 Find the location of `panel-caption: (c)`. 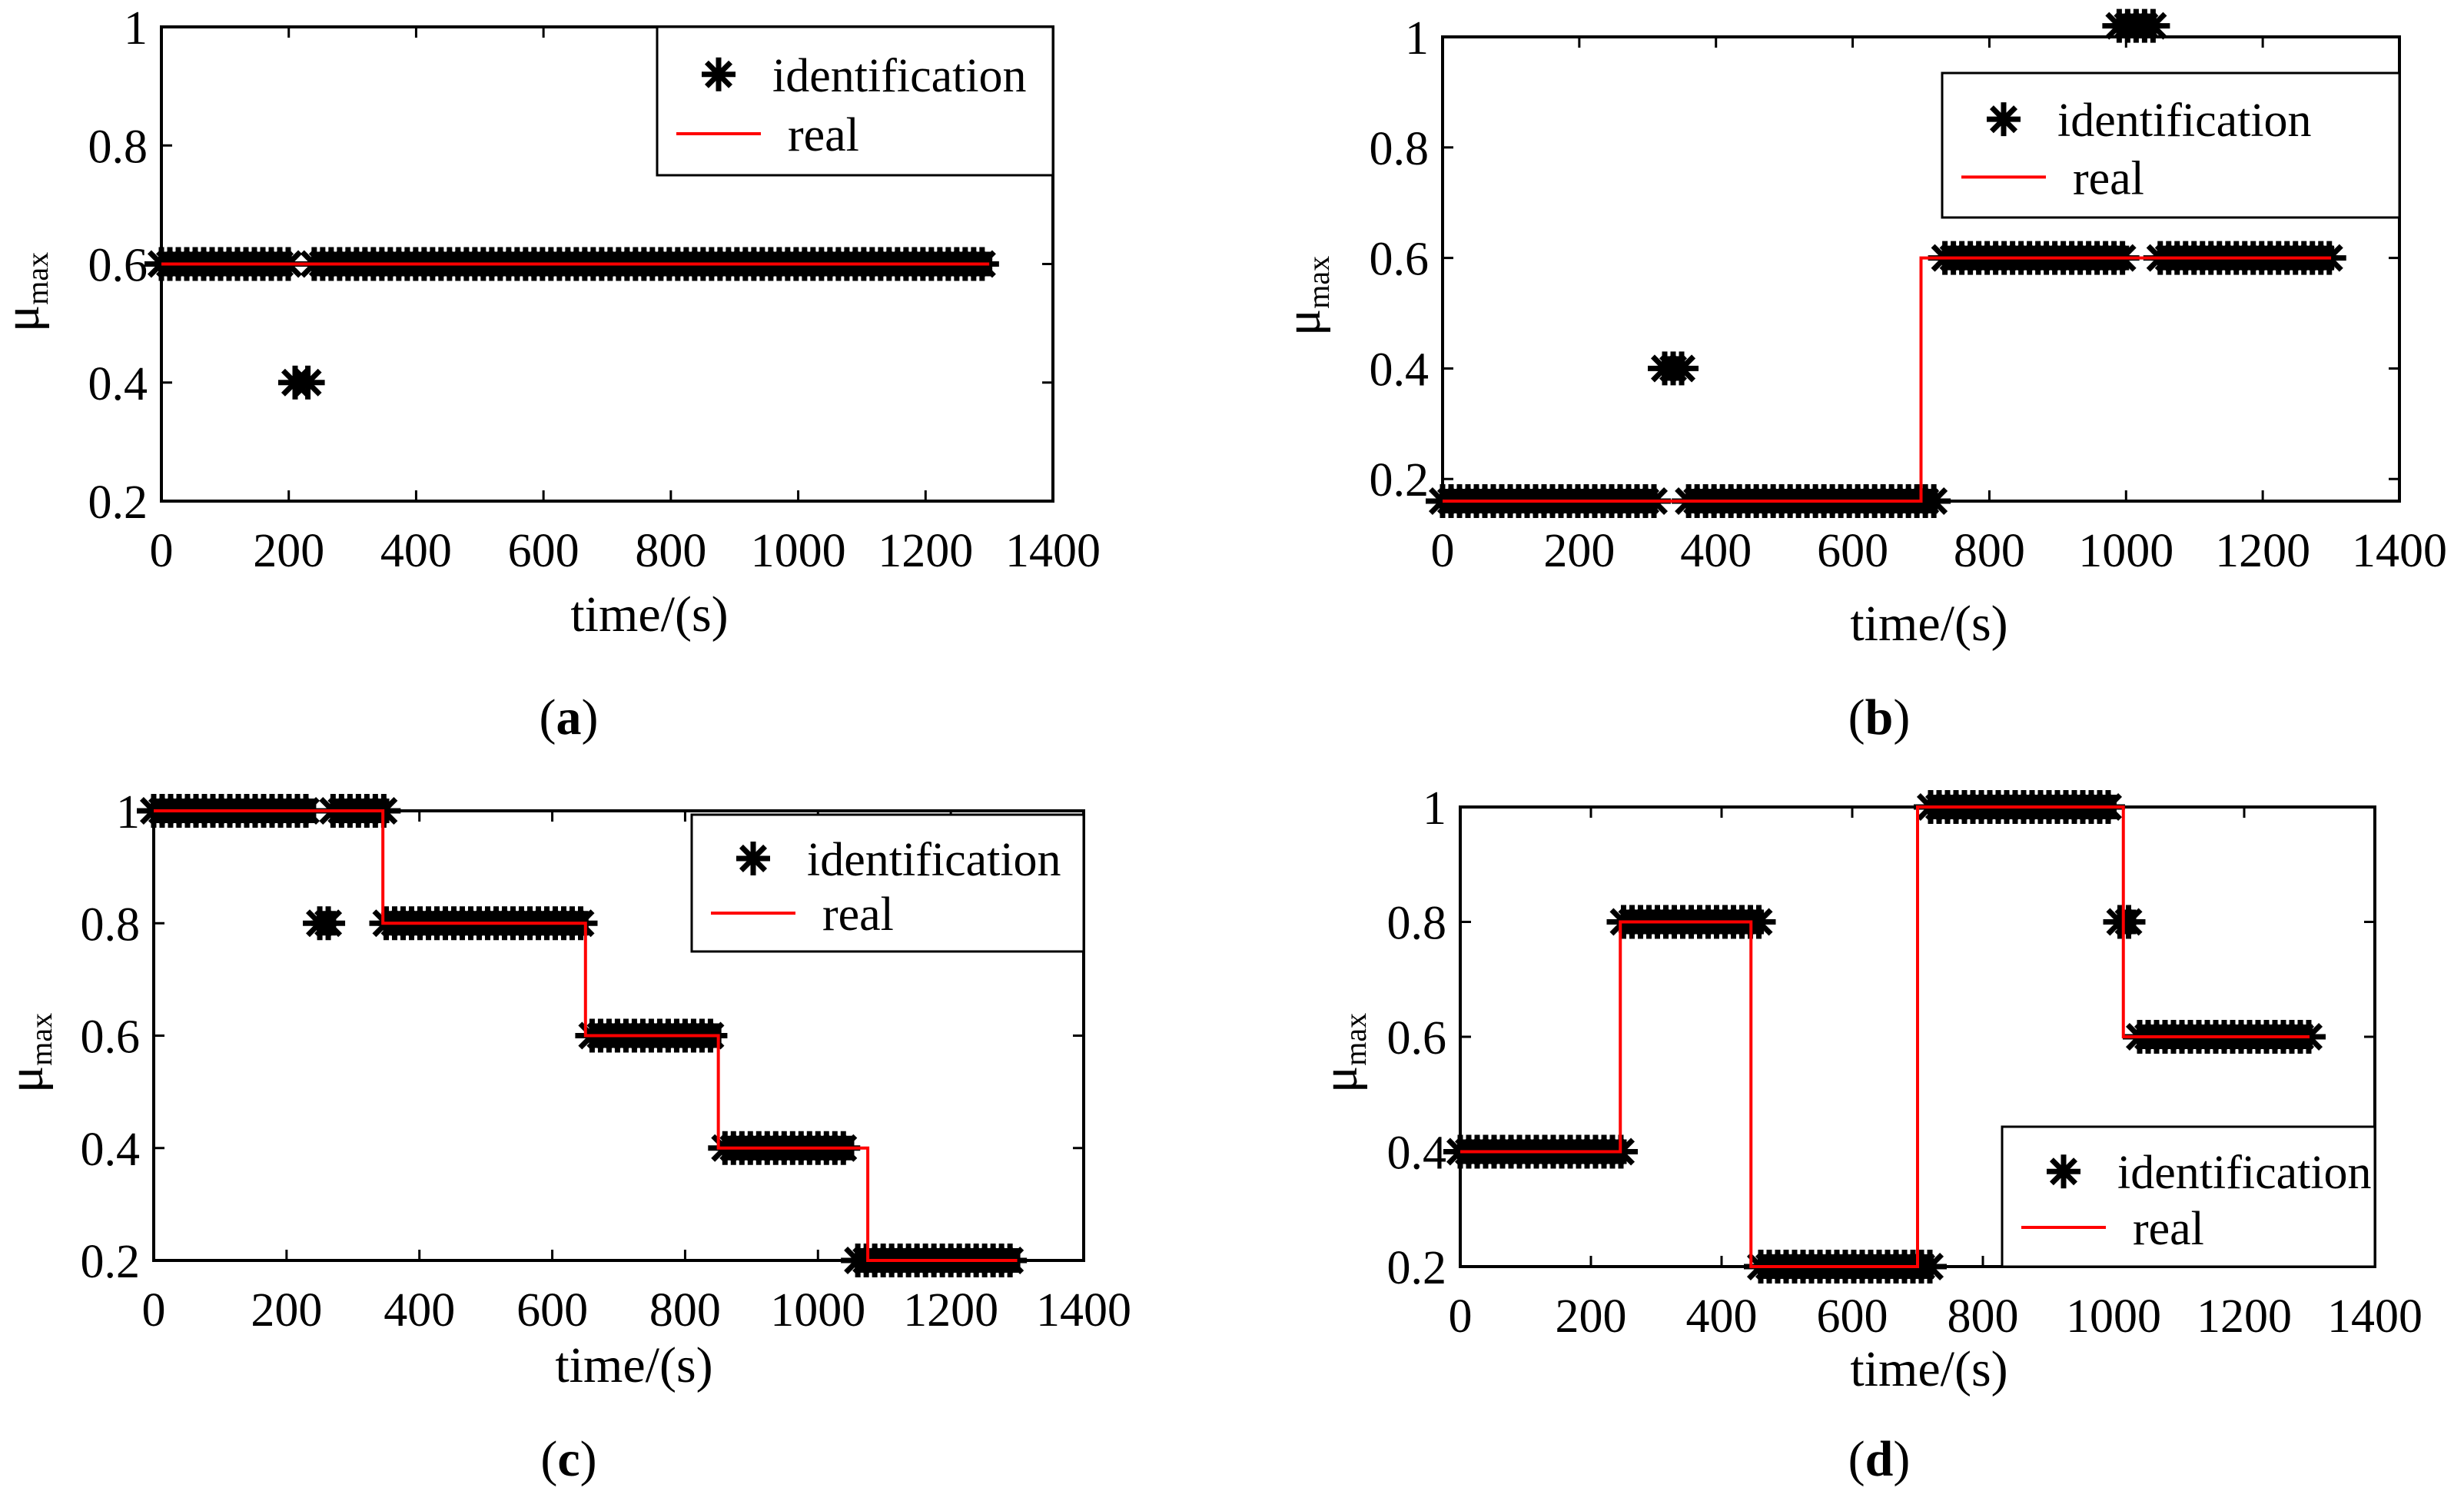

panel-caption: (c) is located at coordinates (568, 1459).